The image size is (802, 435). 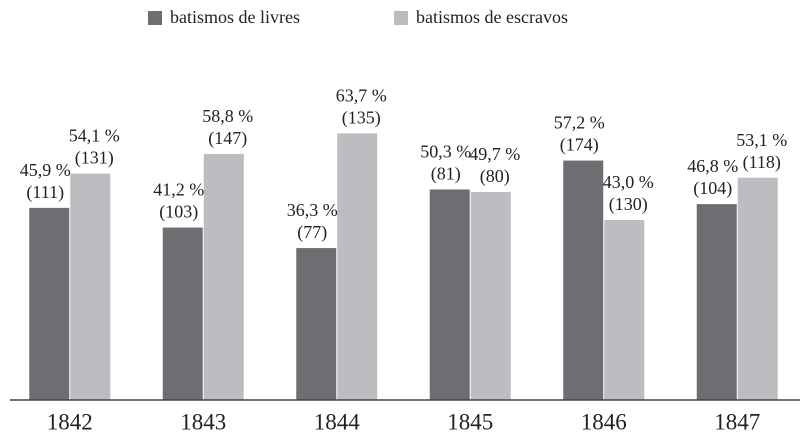 I want to click on value-label: 49,7 %, so click(x=494, y=154).